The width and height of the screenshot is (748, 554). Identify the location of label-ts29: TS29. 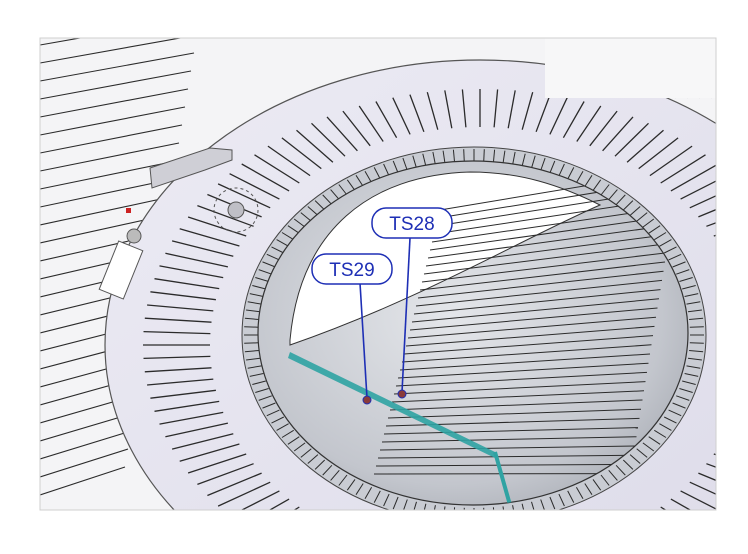
(351, 270).